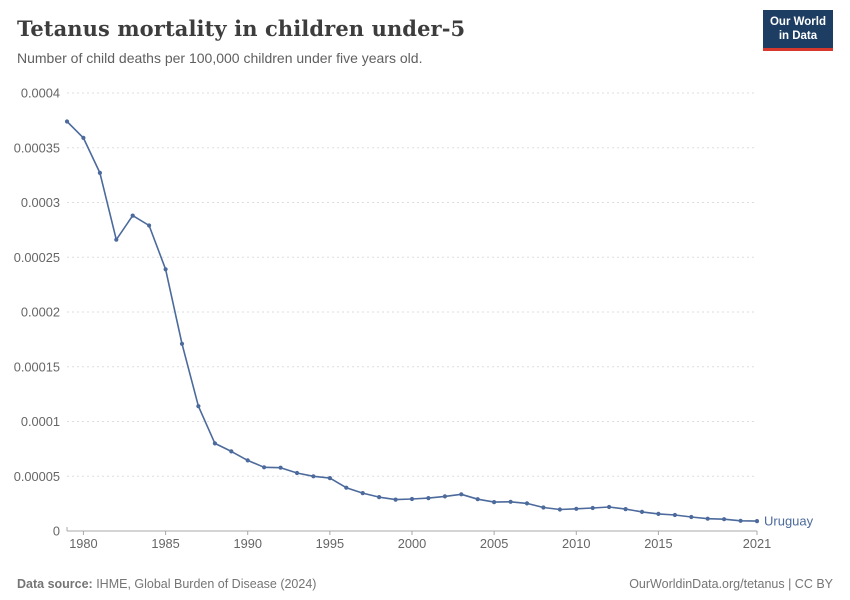 The height and width of the screenshot is (600, 850). Describe the element at coordinates (83, 543) in the screenshot. I see `x-tick-label: 1980` at that location.